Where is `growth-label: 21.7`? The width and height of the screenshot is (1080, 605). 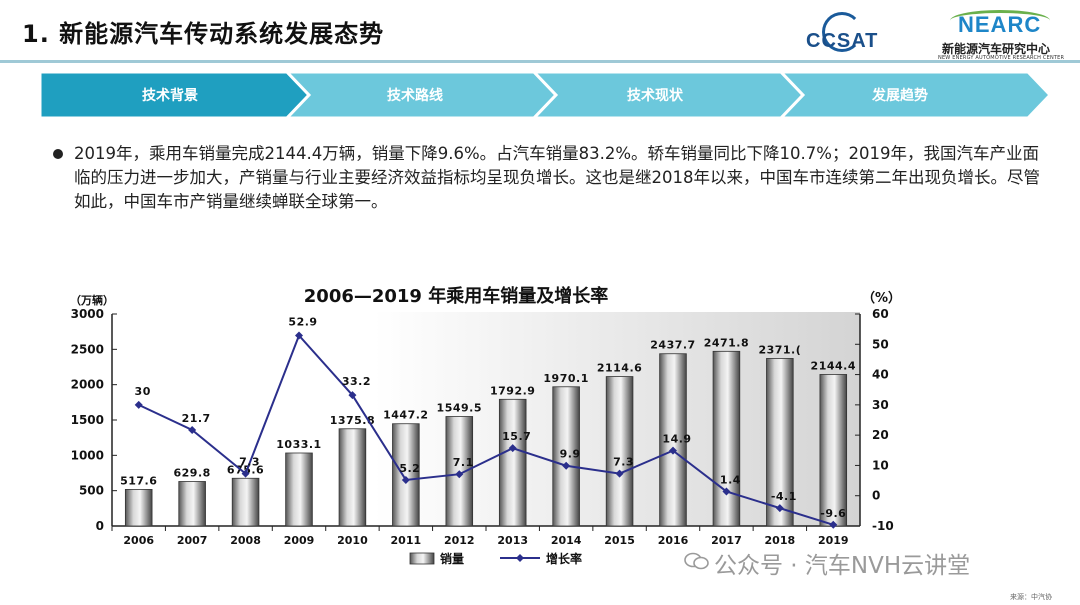
growth-label: 21.7 is located at coordinates (196, 418).